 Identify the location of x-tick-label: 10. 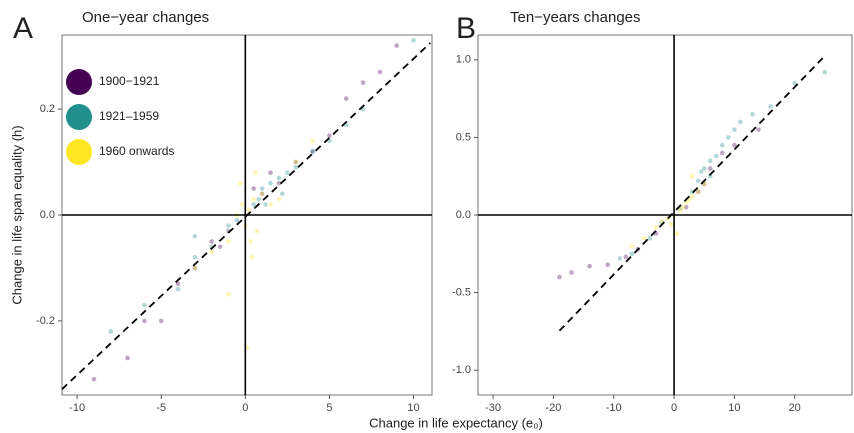
(413, 408).